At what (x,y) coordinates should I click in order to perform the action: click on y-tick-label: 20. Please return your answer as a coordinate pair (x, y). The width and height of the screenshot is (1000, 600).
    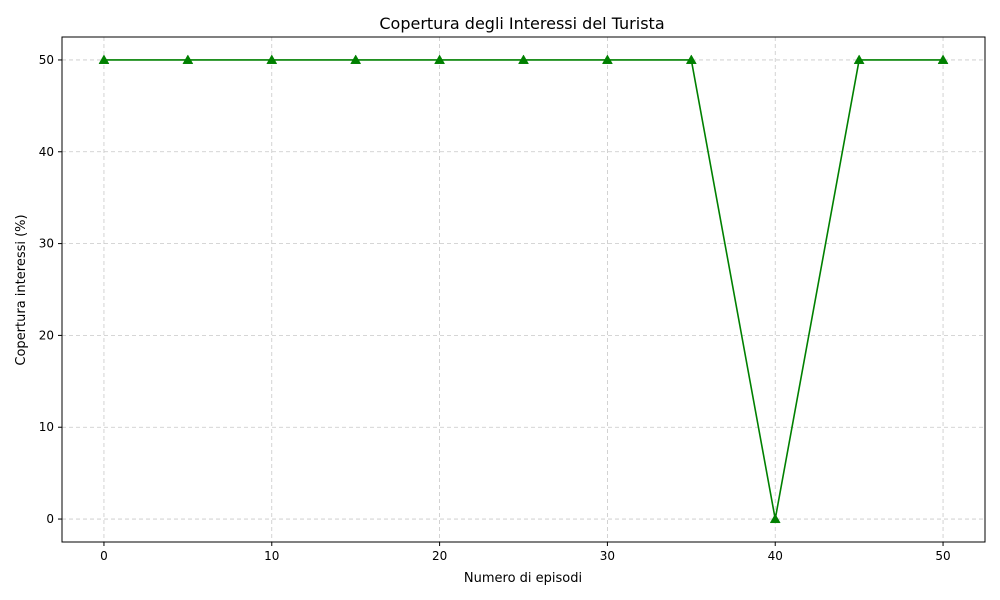
    Looking at the image, I should click on (46, 335).